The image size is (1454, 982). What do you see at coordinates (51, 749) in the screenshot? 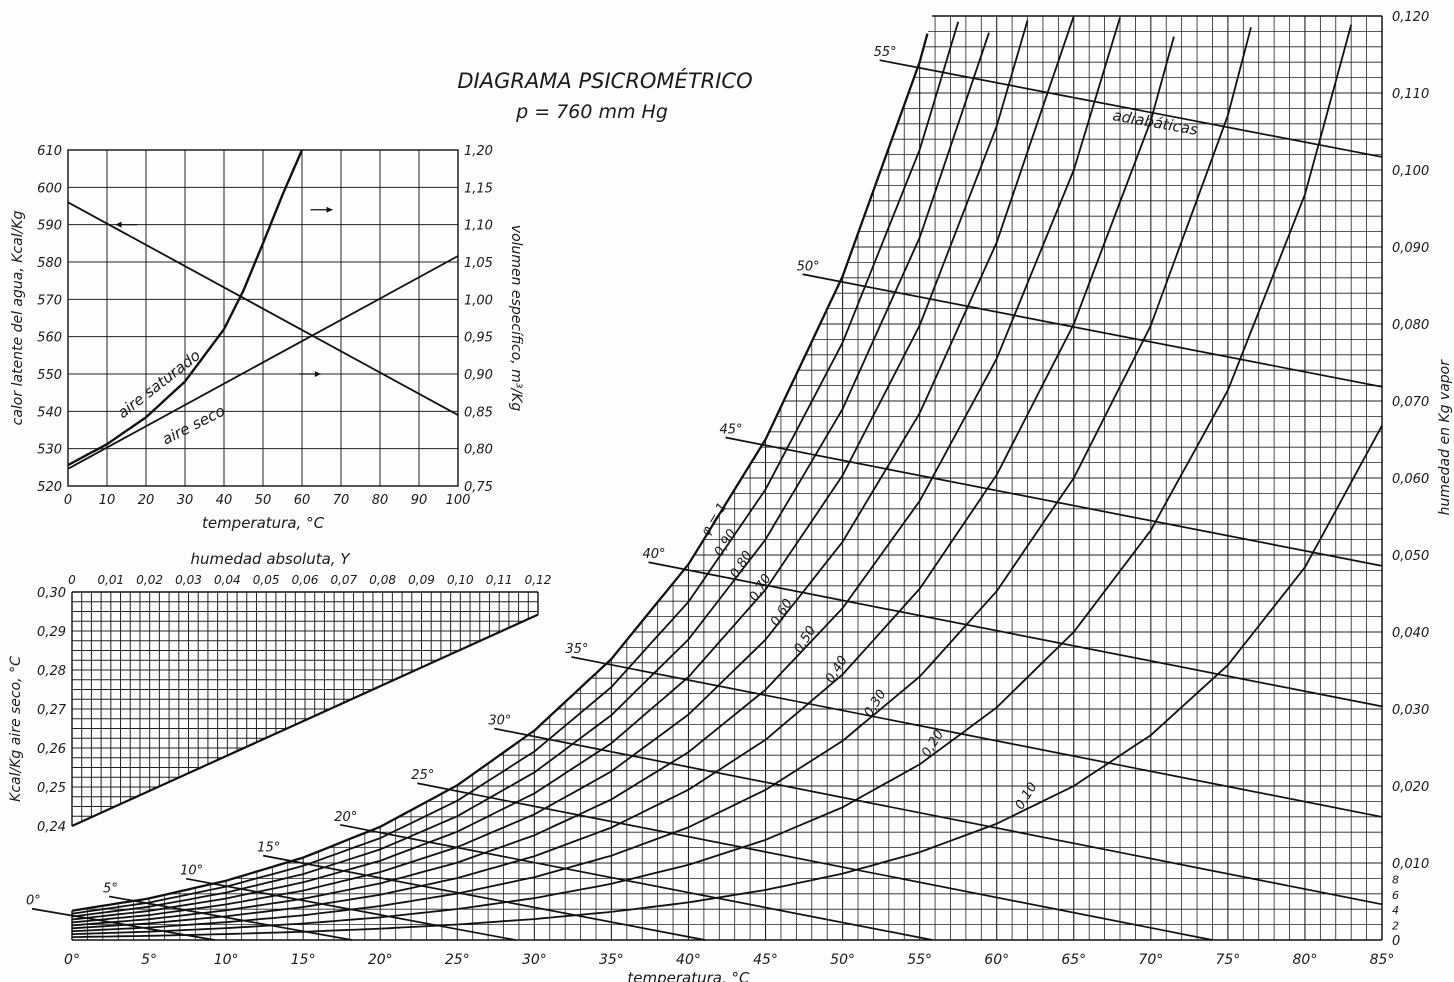
I see `inset2-y-tick-label: 0,26` at bounding box center [51, 749].